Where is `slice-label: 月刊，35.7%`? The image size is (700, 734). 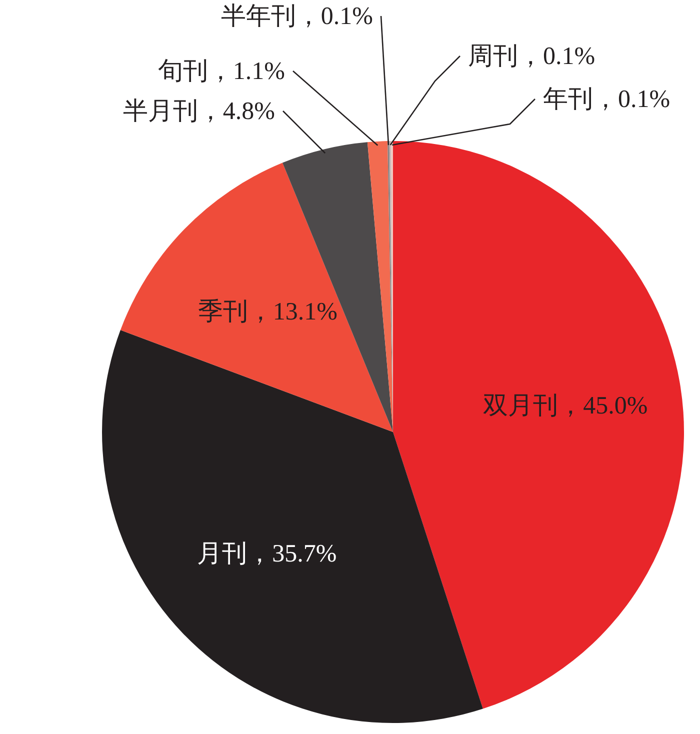 slice-label: 月刊，35.7% is located at coordinates (267, 554).